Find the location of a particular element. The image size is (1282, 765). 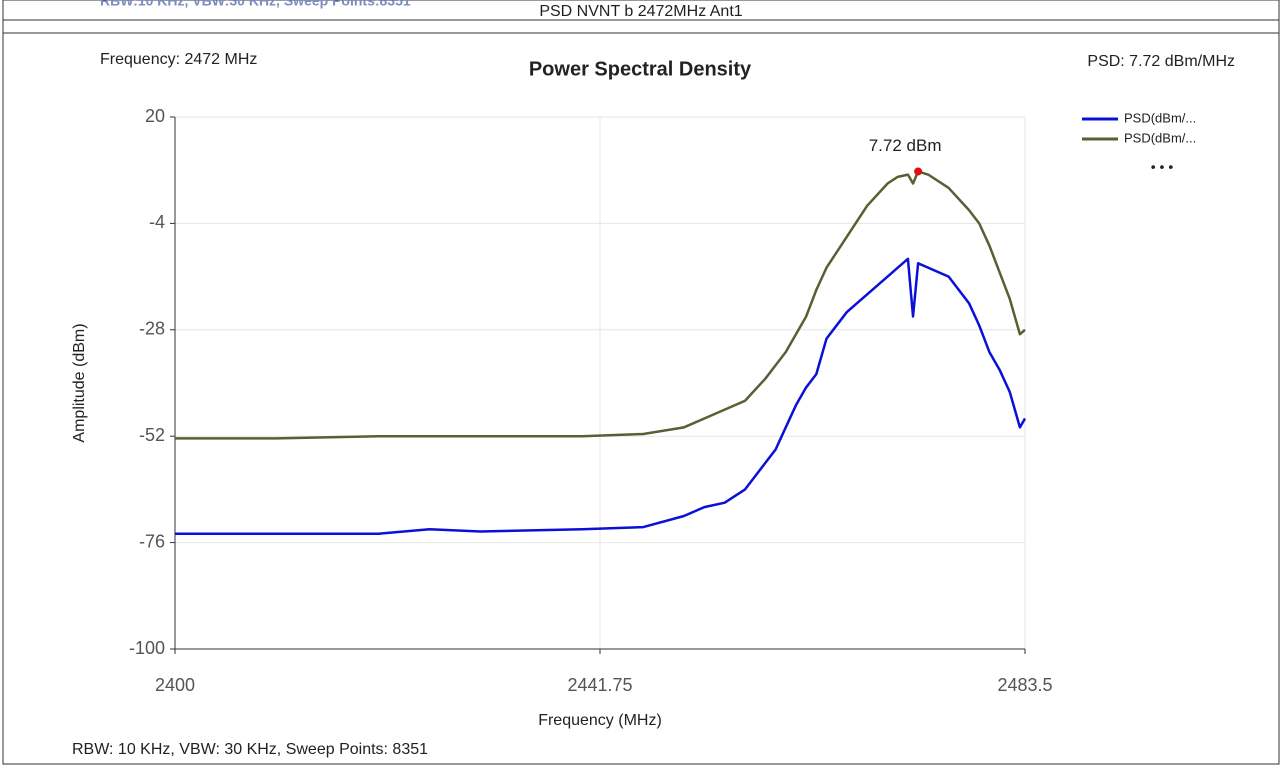

y-tick-label: -76 is located at coordinates (152, 541).